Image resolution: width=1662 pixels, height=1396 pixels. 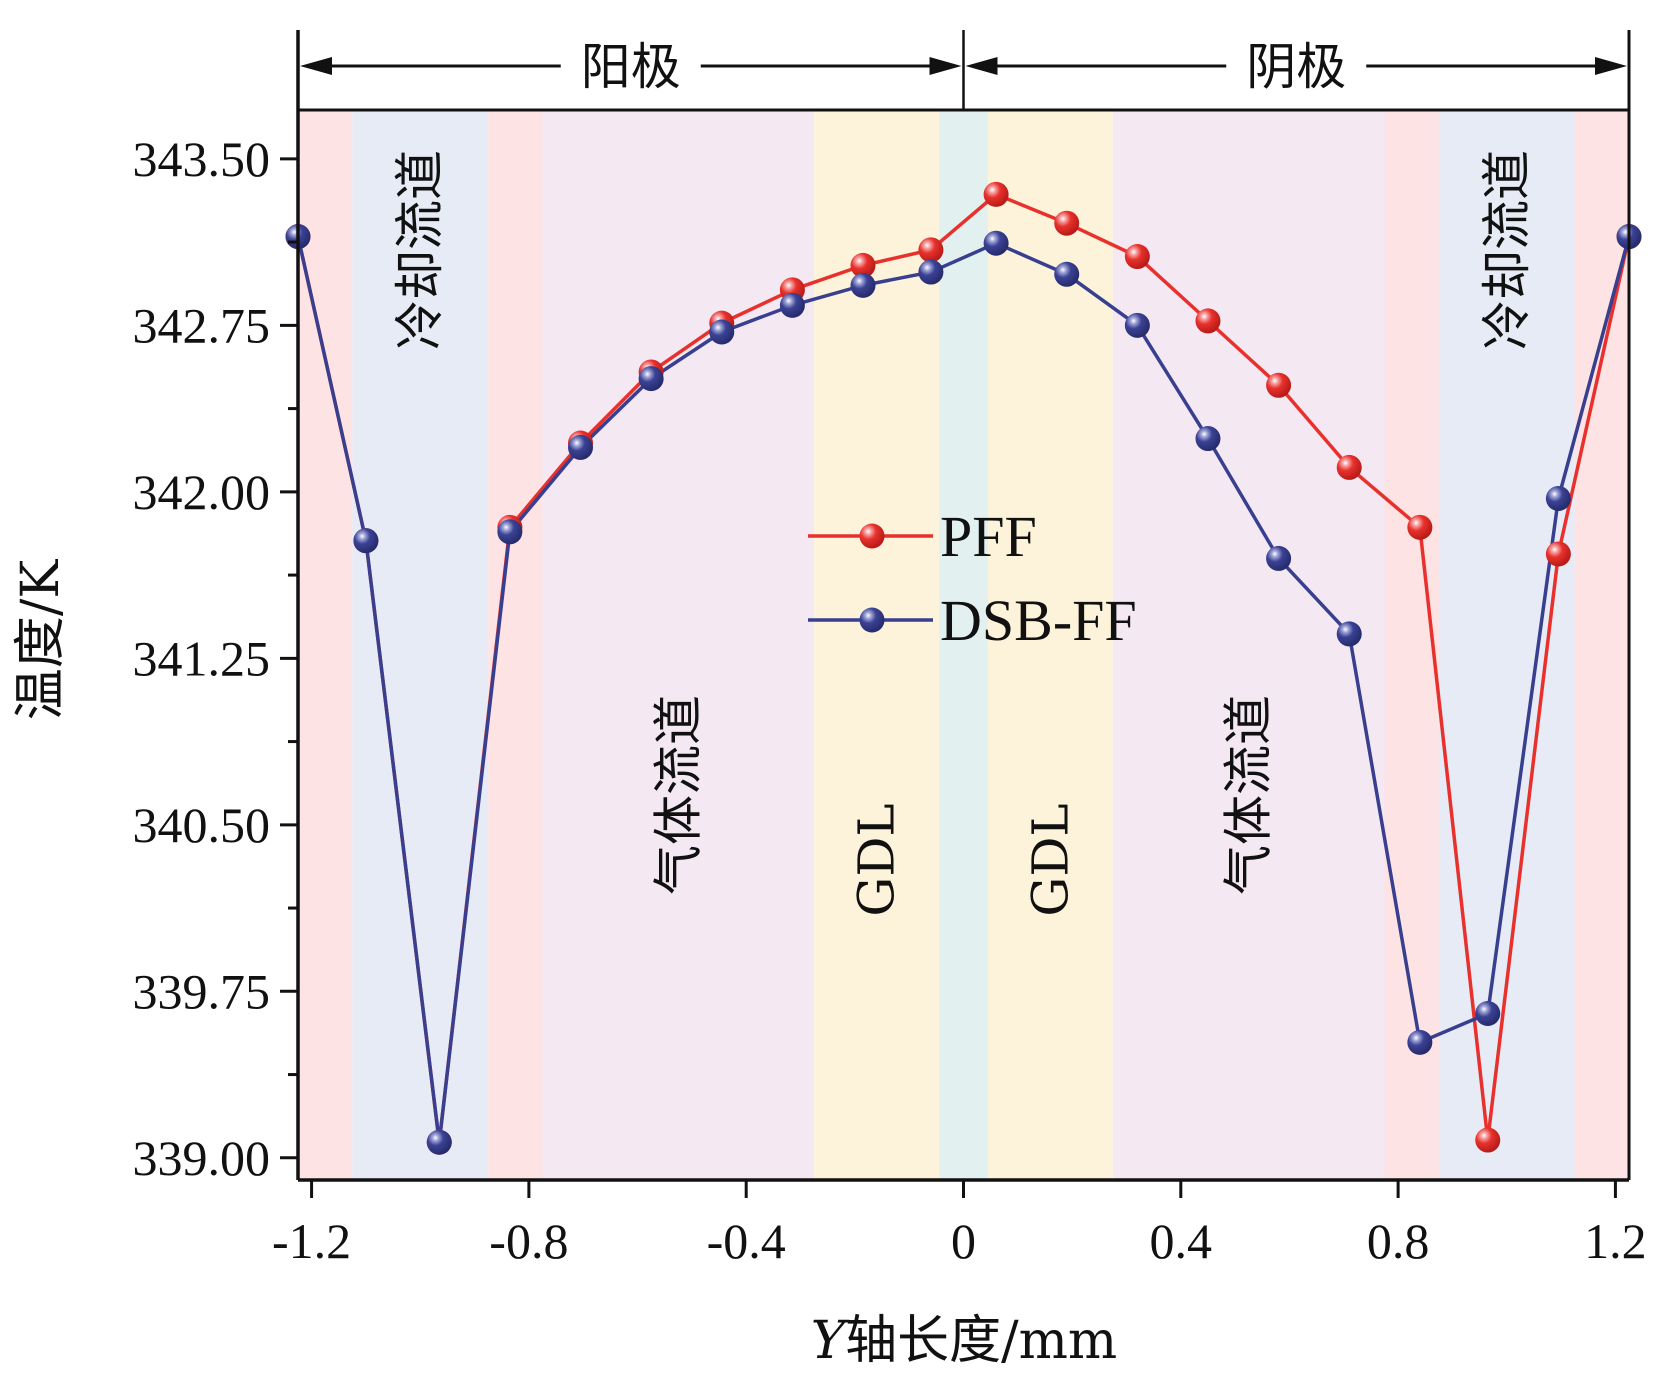 What do you see at coordinates (981, 1341) in the screenshot?
I see `x-axis-title-rest: 轴长度/mm` at bounding box center [981, 1341].